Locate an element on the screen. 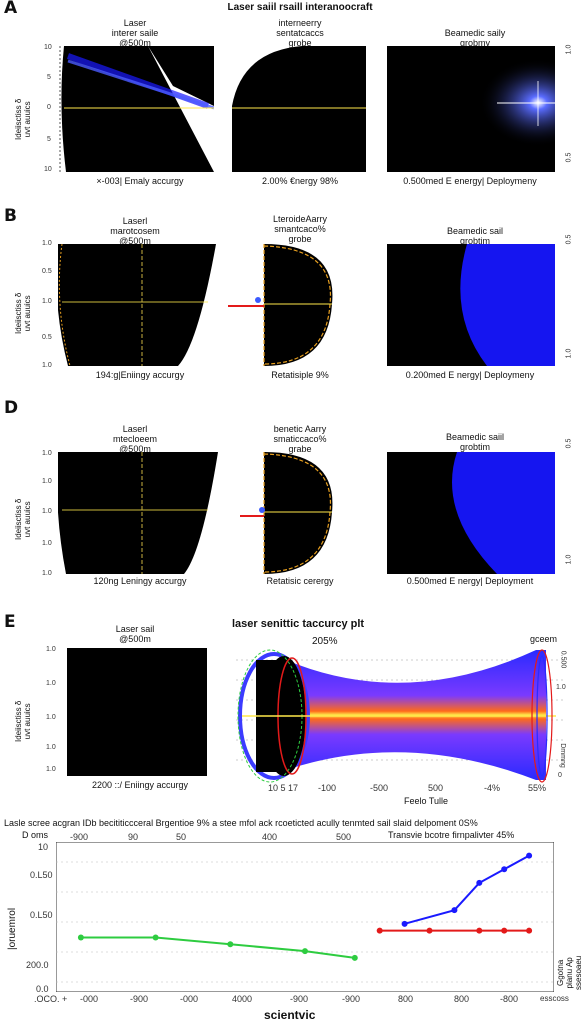  bottom-top-tick-3: 400 is located at coordinates (270, 837).